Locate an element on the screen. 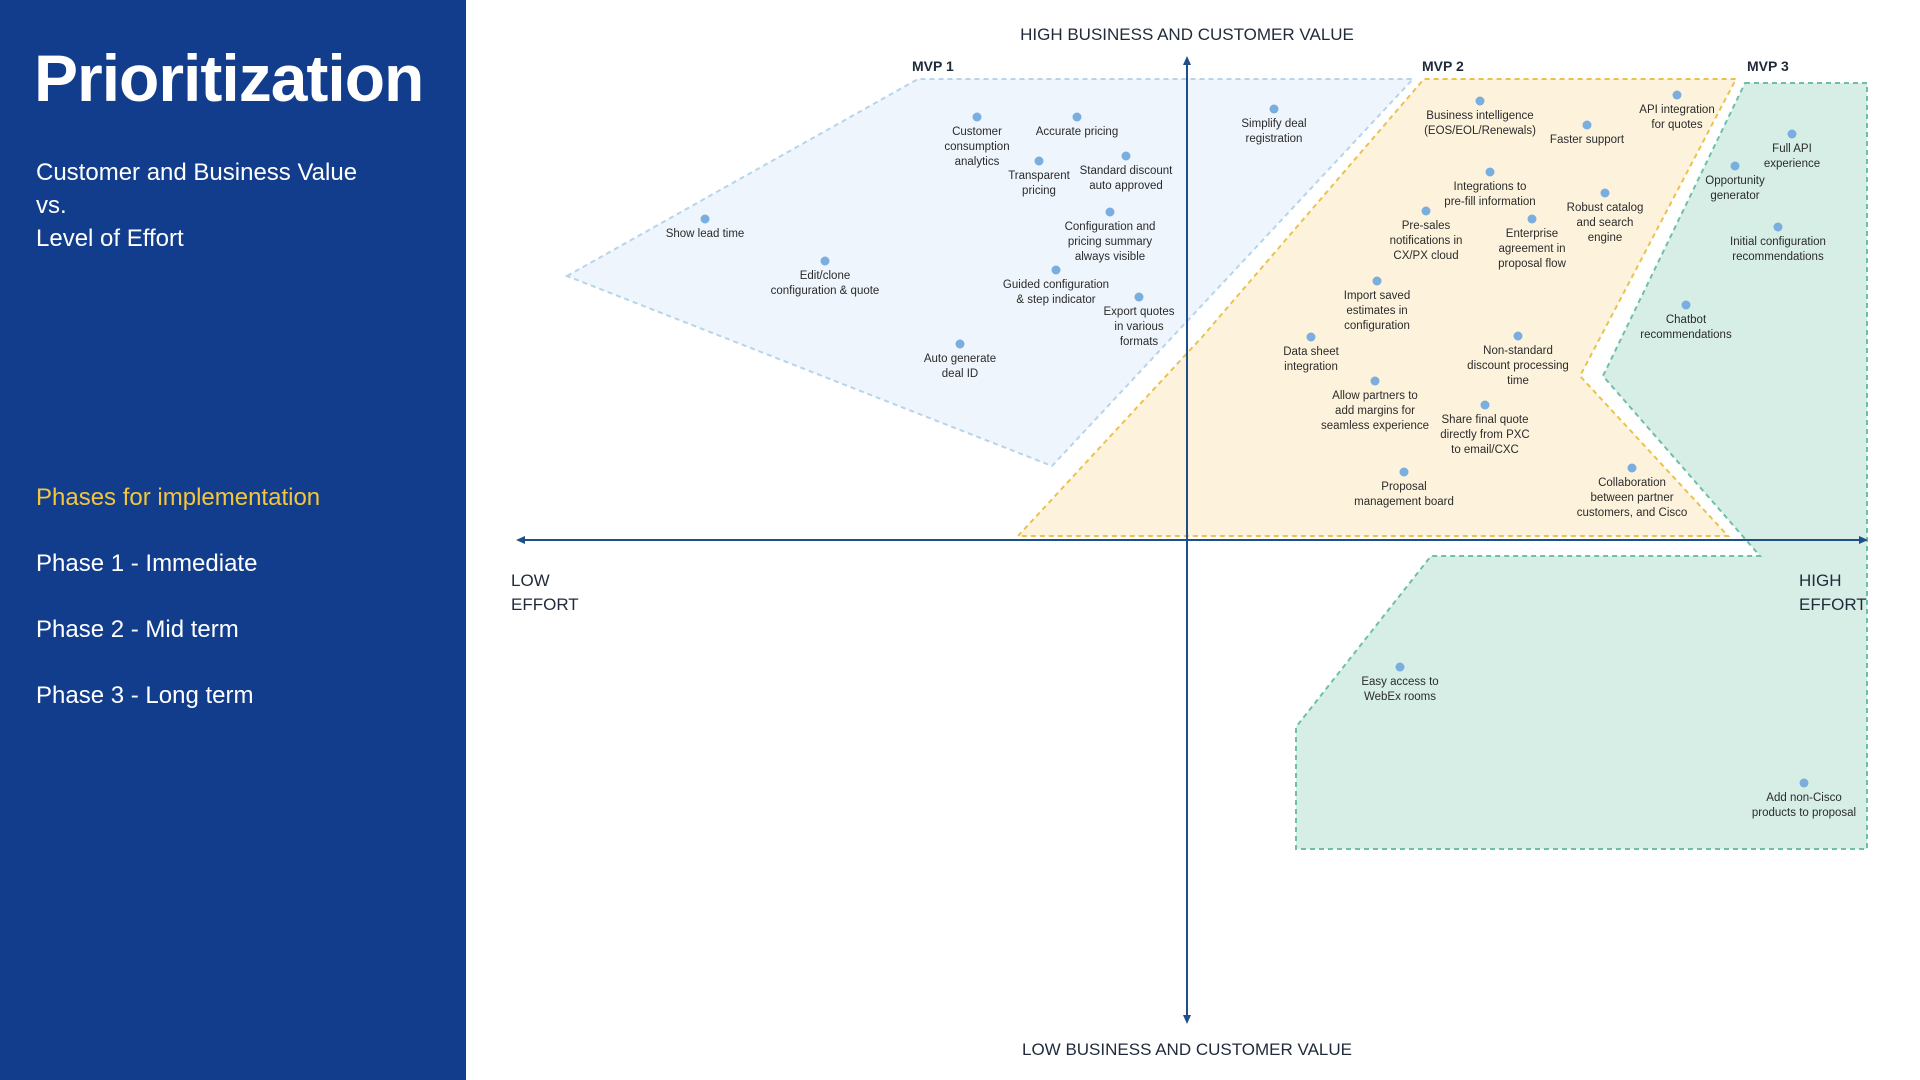  feature-item: Simplify deal registration is located at coordinates (1274, 124).